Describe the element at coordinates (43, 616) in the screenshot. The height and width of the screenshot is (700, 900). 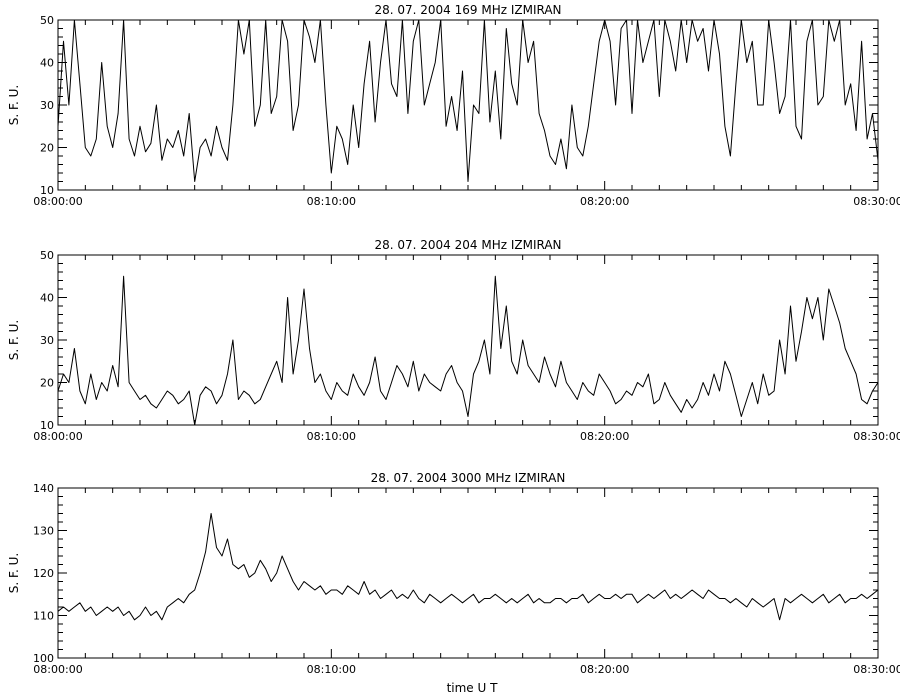
I see `y-tick-label: 110` at that location.